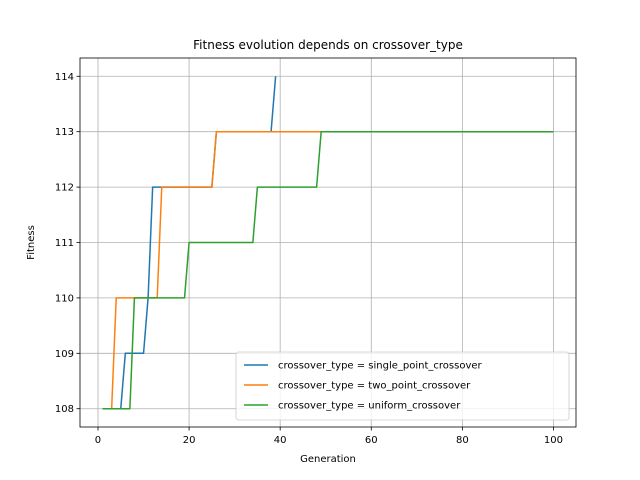 Image resolution: width=640 pixels, height=480 pixels. What do you see at coordinates (374, 386) in the screenshot?
I see `legend-label-1: crossover_type = two_point_crossover` at bounding box center [374, 386].